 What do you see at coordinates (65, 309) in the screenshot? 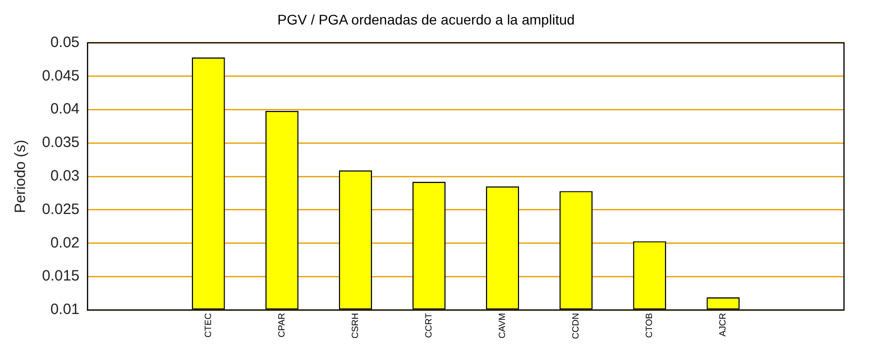
I see `y-tick-label: 0.01` at bounding box center [65, 309].